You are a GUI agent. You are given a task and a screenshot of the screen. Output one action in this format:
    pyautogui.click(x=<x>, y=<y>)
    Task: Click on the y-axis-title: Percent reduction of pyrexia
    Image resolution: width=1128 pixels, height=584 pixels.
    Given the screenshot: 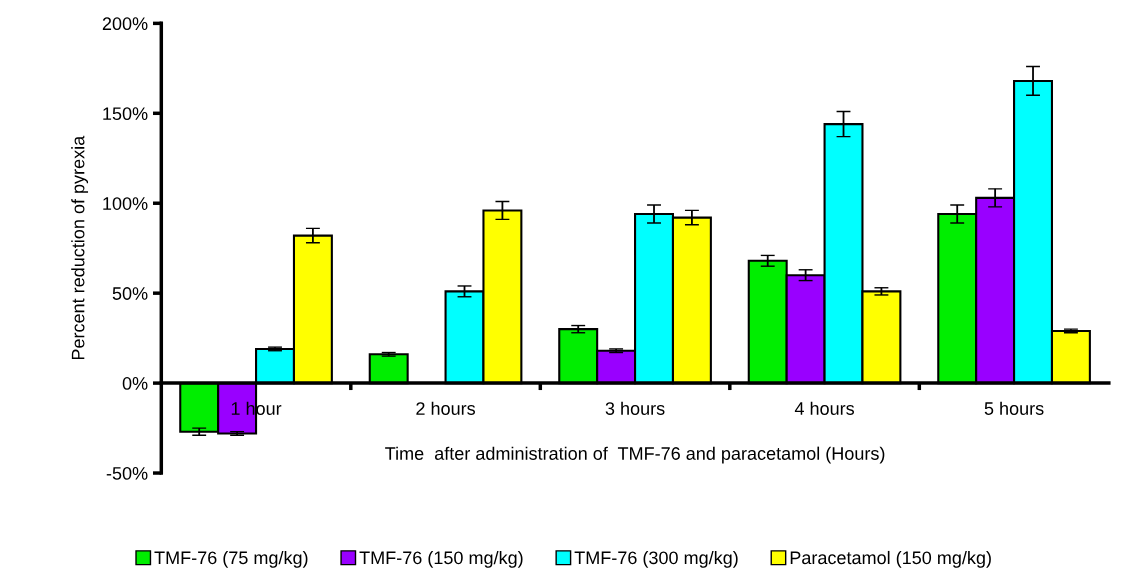 What is the action you would take?
    pyautogui.click(x=80, y=247)
    